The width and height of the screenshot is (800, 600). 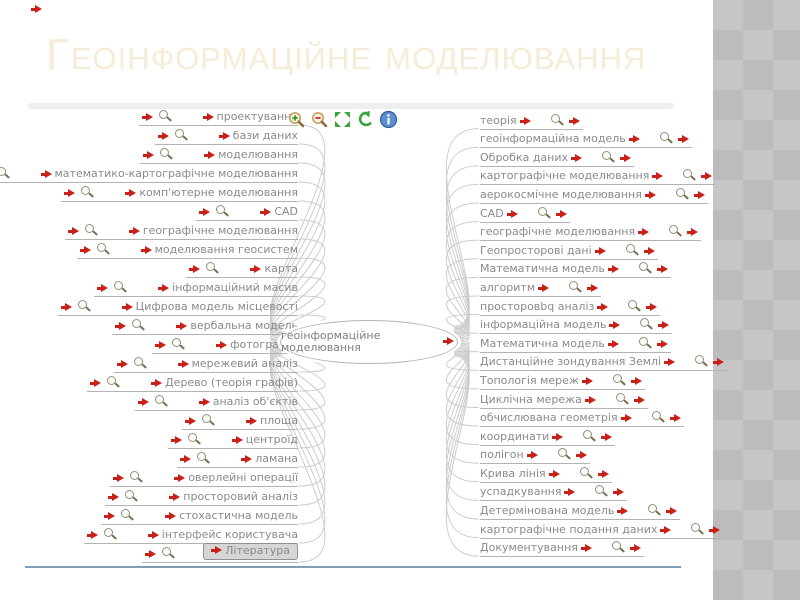 What do you see at coordinates (196, 287) in the screenshot?
I see `branch-node-left: інформаційний масив` at bounding box center [196, 287].